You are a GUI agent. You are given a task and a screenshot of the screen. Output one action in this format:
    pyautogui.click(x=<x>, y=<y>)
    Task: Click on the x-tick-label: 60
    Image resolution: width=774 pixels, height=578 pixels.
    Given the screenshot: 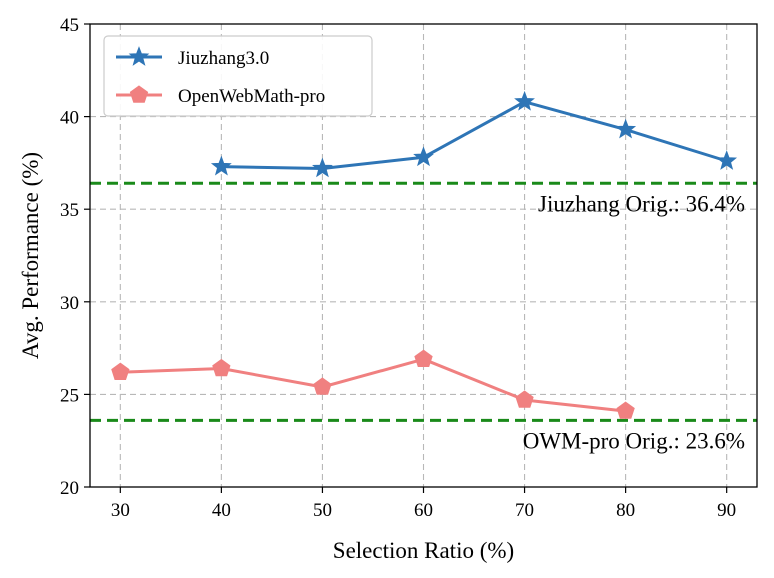 What is the action you would take?
    pyautogui.click(x=423, y=510)
    